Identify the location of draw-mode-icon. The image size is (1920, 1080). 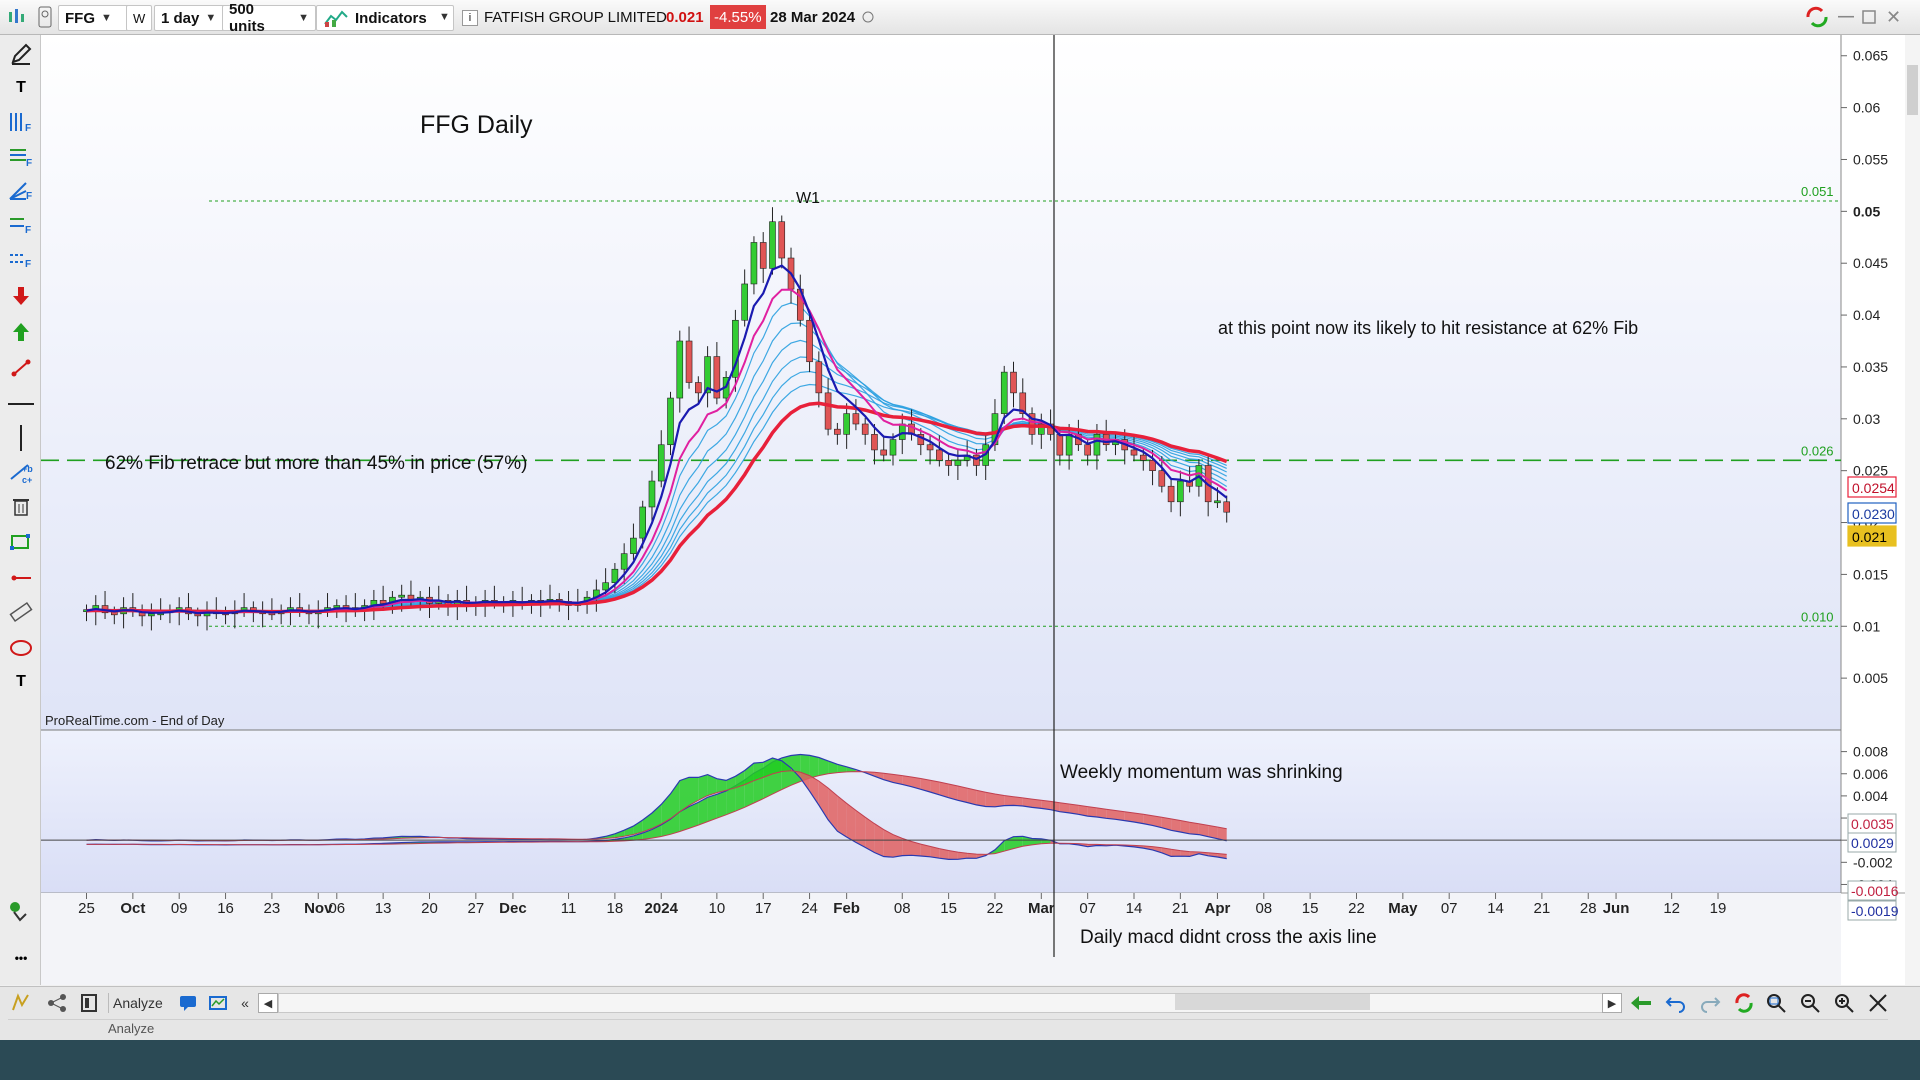
(21, 1003).